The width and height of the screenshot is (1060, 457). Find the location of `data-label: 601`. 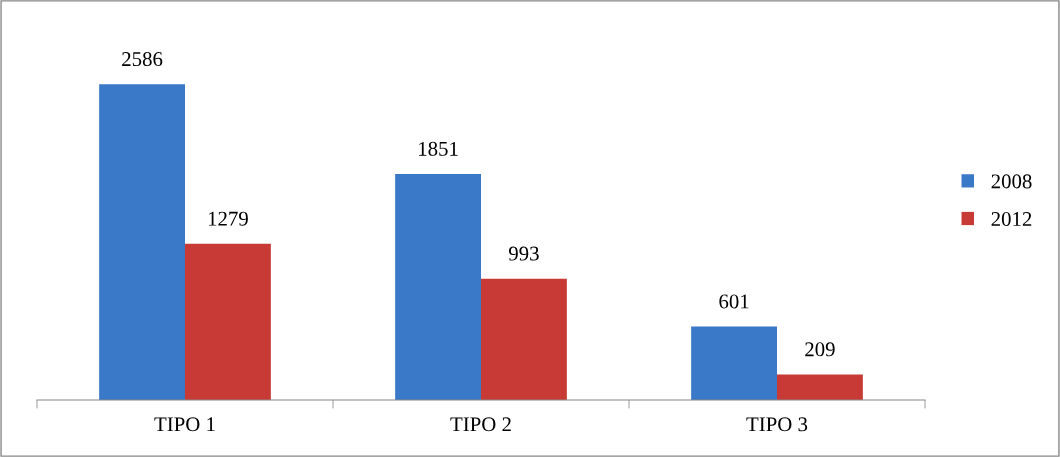

data-label: 601 is located at coordinates (734, 301).